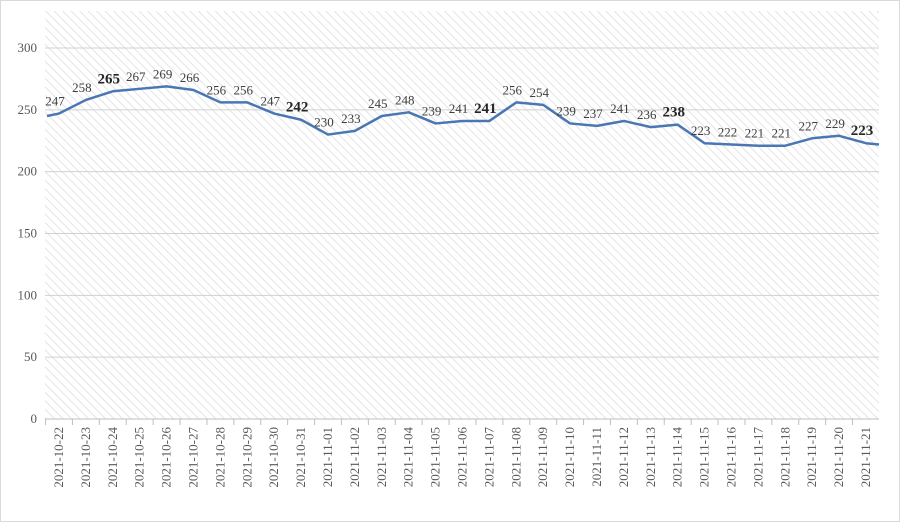 This screenshot has height=522, width=900. I want to click on x-tick-label: 2021-11-12, so click(623, 457).